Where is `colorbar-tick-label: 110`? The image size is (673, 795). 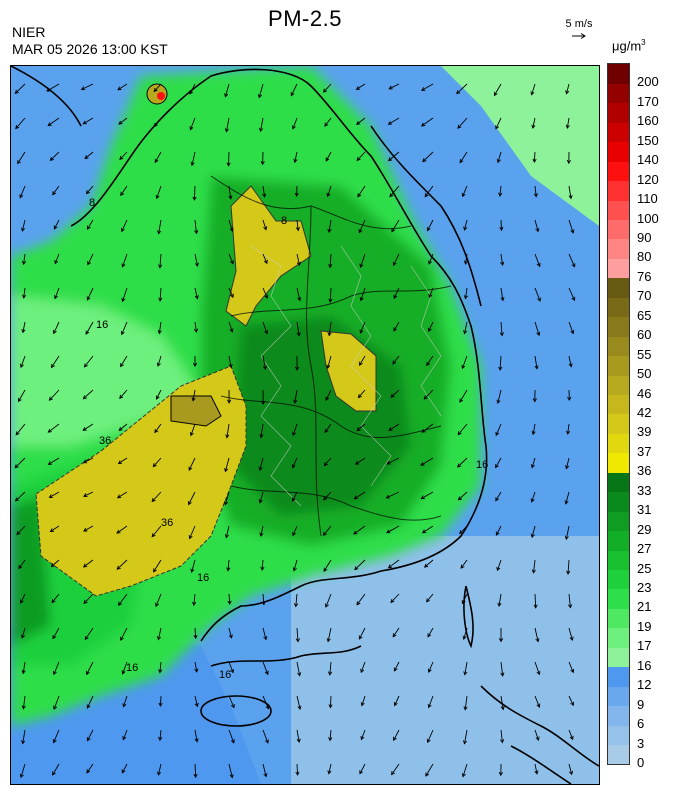 colorbar-tick-label: 110 is located at coordinates (647, 199).